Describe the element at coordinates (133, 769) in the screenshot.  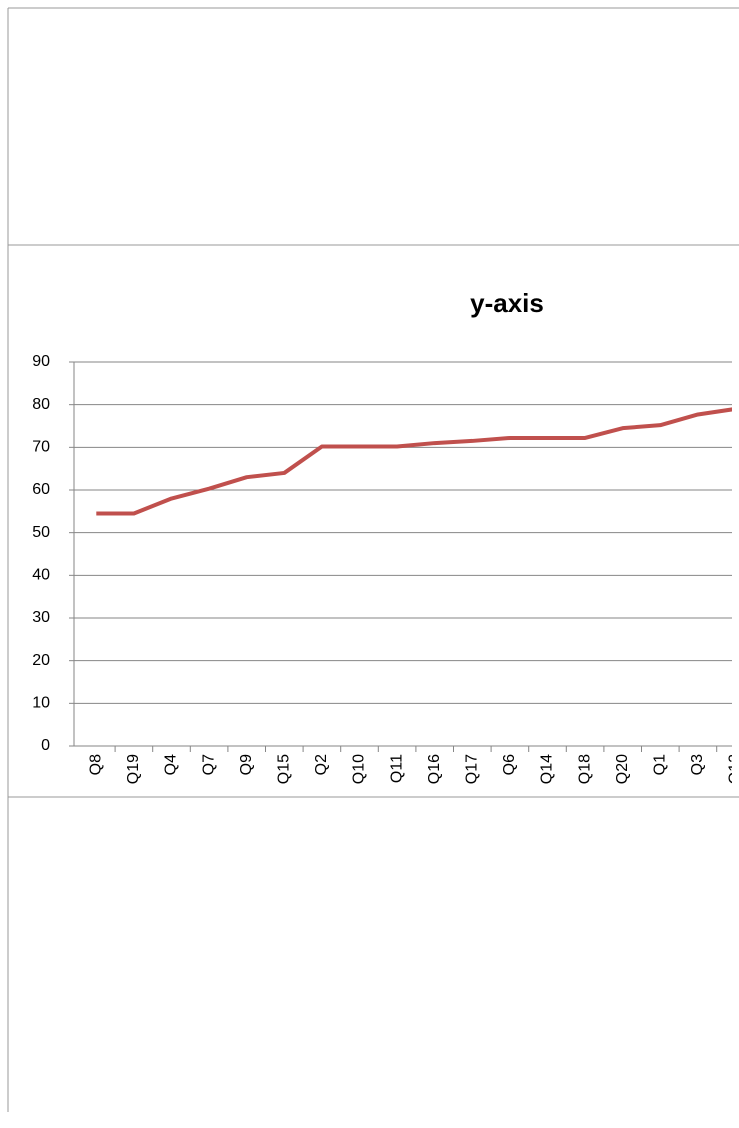
I see `x-tick-label: Q19` at that location.